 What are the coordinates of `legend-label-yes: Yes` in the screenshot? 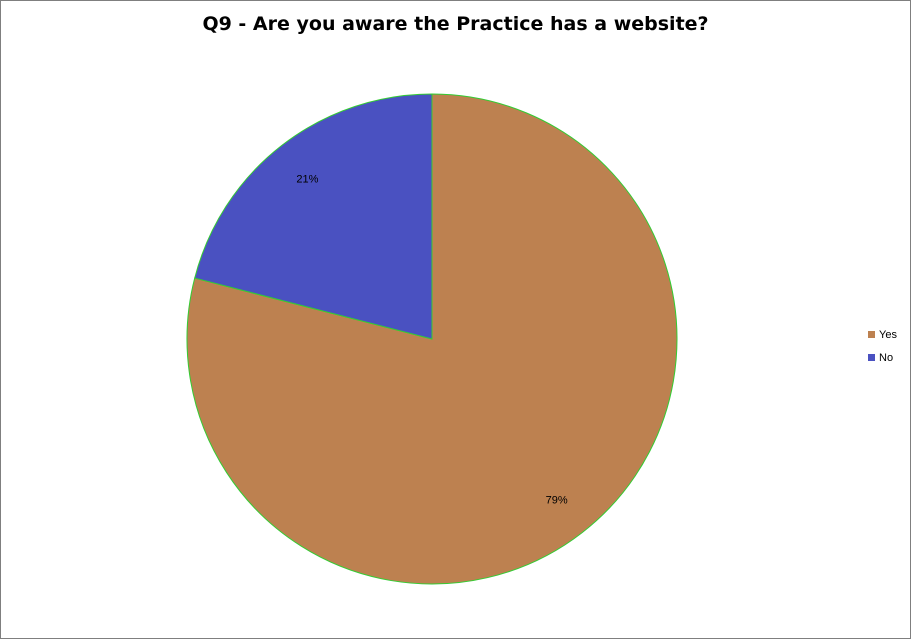 It's located at (888, 334).